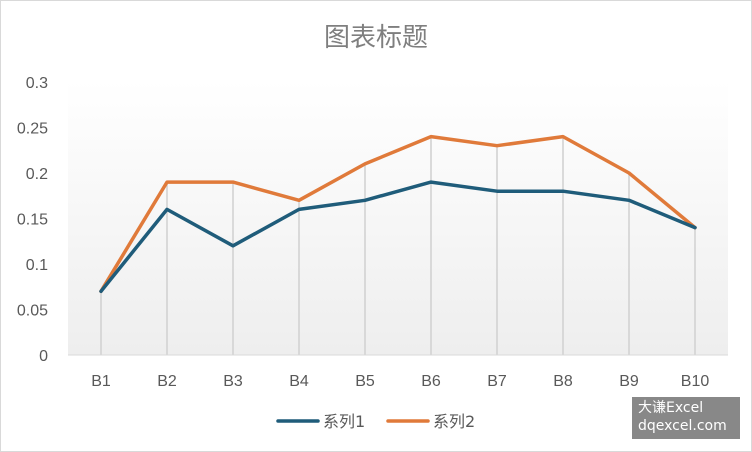 The width and height of the screenshot is (752, 452). I want to click on x-tick-label: B1, so click(101, 381).